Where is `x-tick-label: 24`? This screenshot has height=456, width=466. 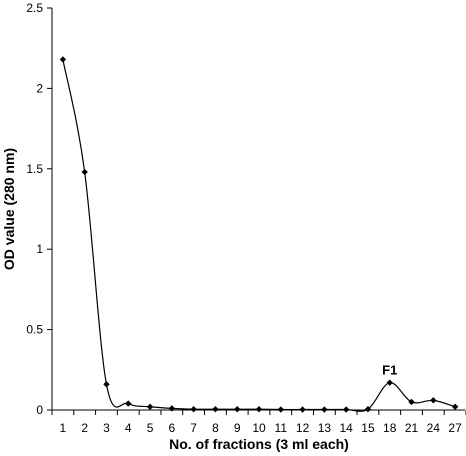
x-tick-label: 24 is located at coordinates (434, 428).